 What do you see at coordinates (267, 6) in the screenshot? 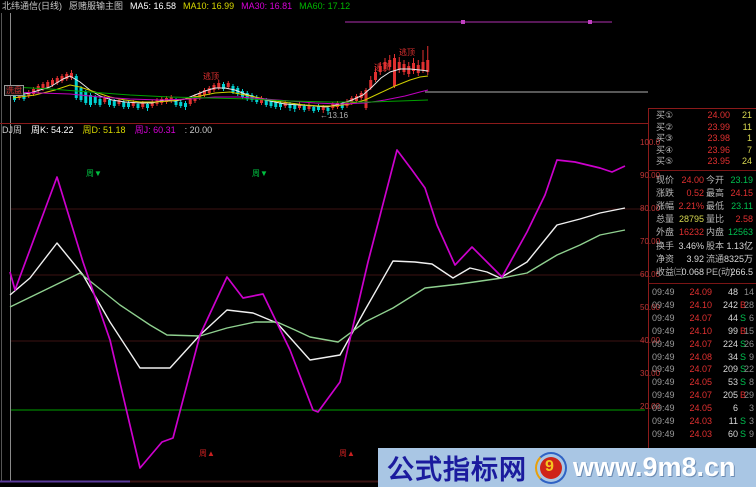
I see `ma30-value: MA30: 16.81` at bounding box center [267, 6].